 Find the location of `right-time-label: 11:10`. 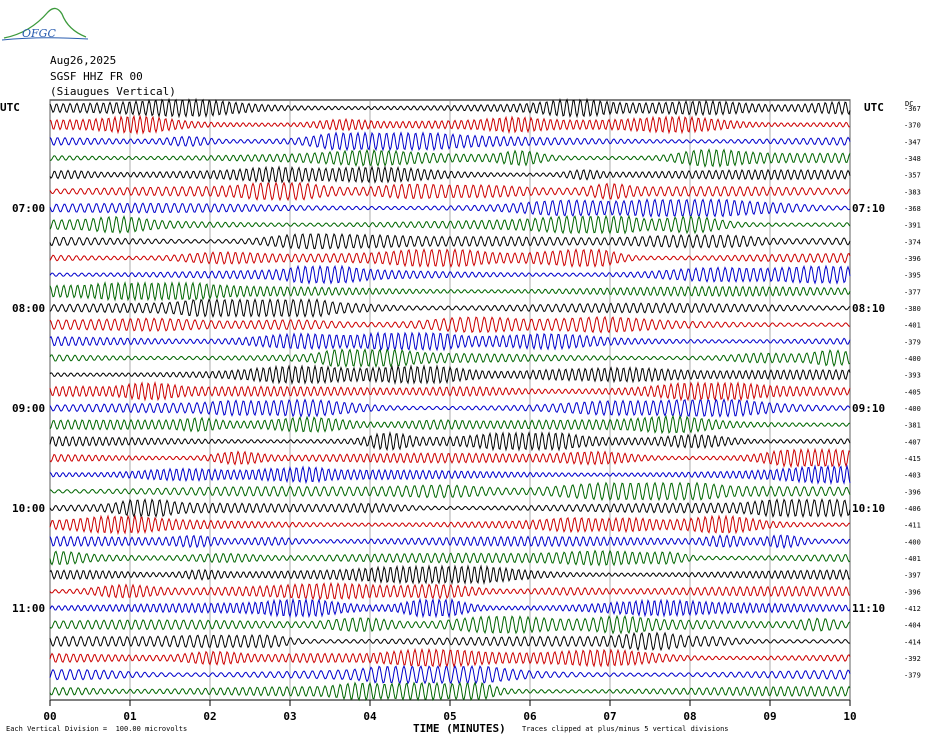

right-time-label: 11:10 is located at coordinates (868, 608).